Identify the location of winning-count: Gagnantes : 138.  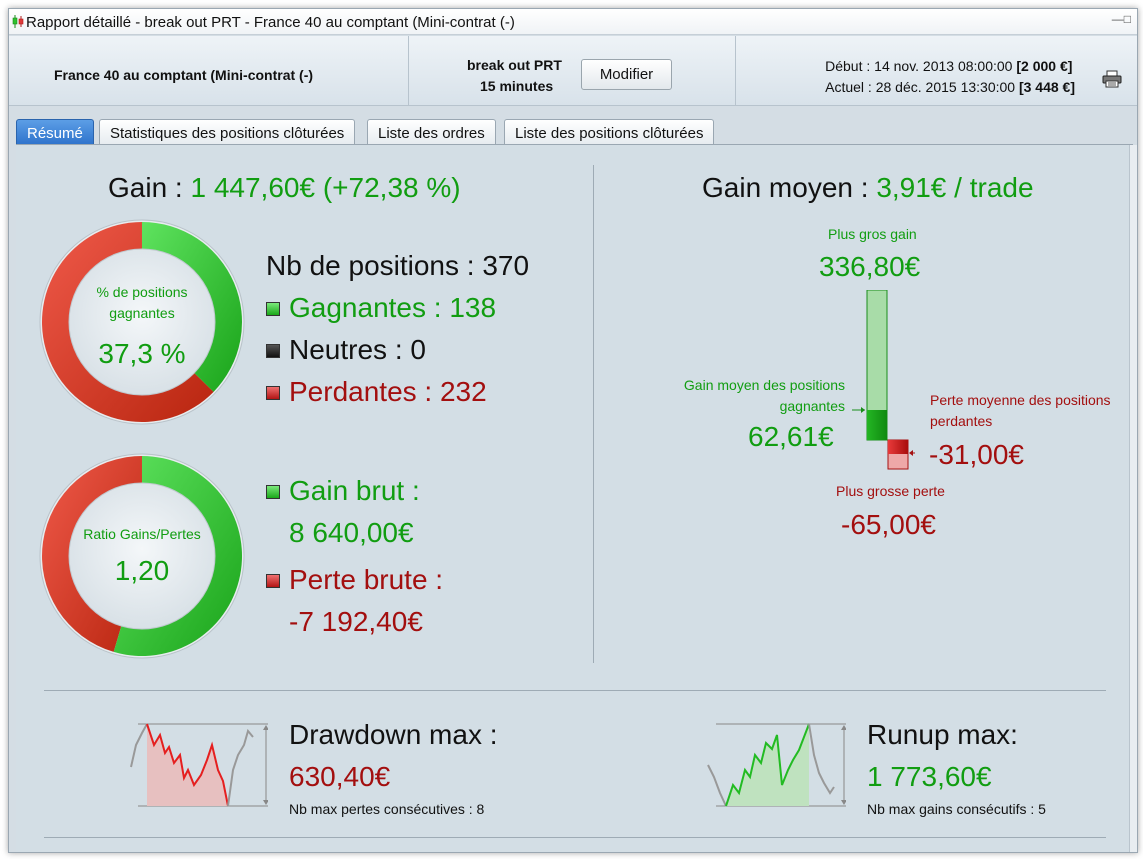
(393, 307).